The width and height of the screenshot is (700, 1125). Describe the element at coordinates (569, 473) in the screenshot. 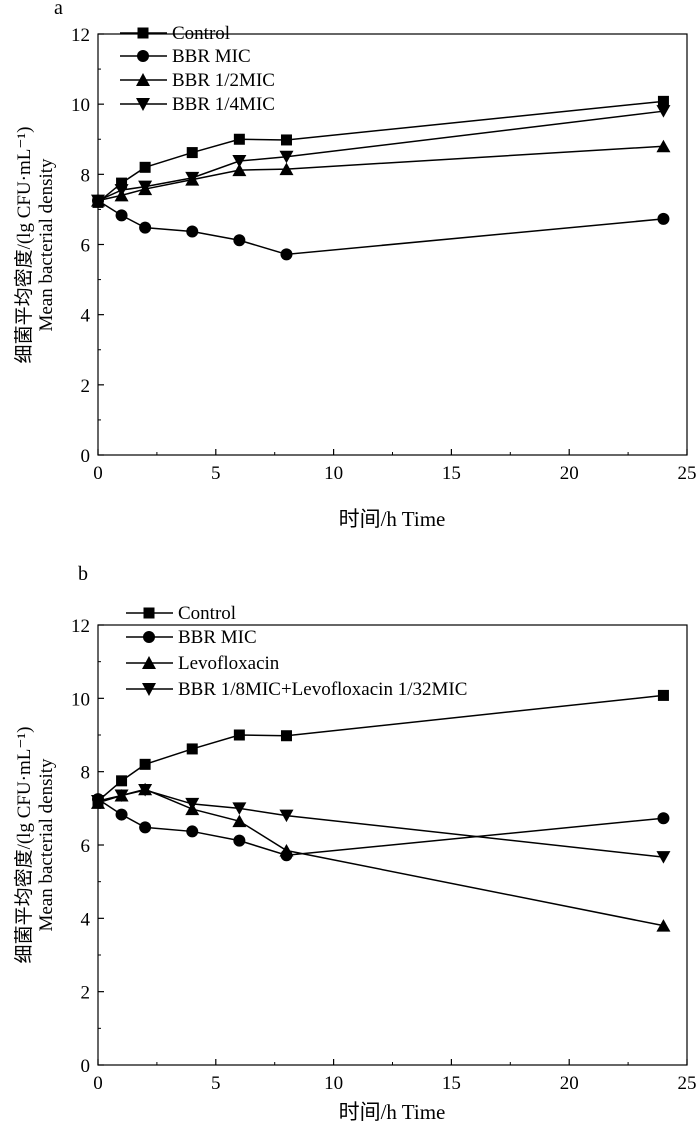

I see `x-tick-label: 20` at that location.